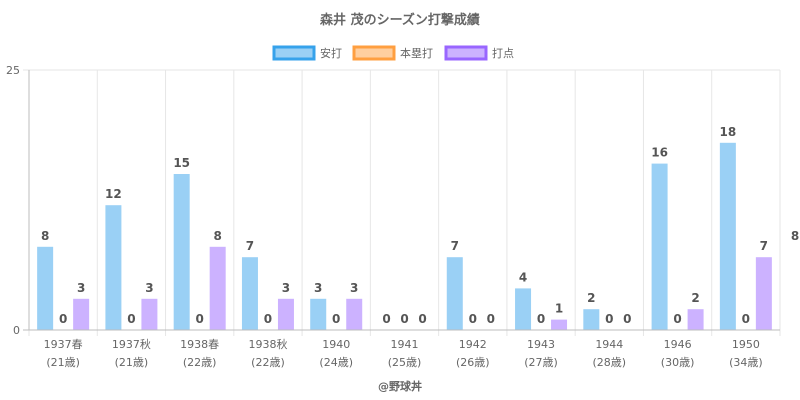 The image size is (800, 400). I want to click on data-label: 18, so click(728, 132).